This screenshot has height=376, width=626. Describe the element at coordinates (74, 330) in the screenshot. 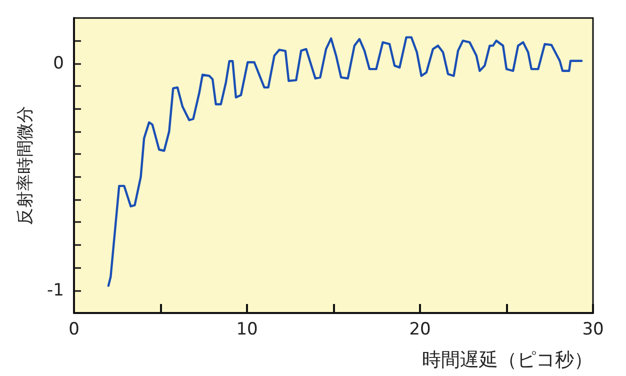

I see `x-tick-label: 0` at that location.